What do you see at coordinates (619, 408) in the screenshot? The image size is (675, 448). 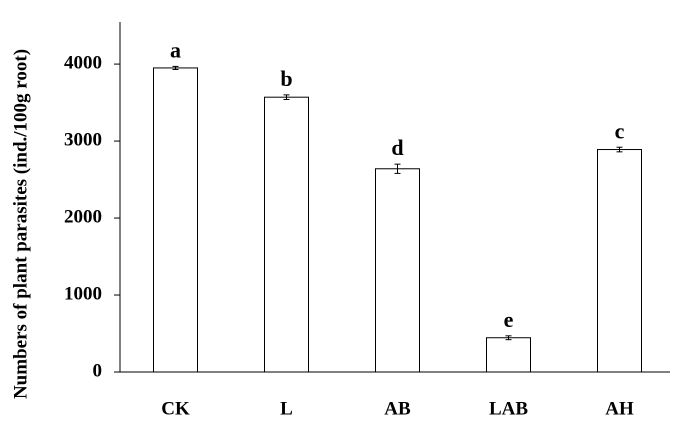 I see `x-tick-label: AH` at bounding box center [619, 408].